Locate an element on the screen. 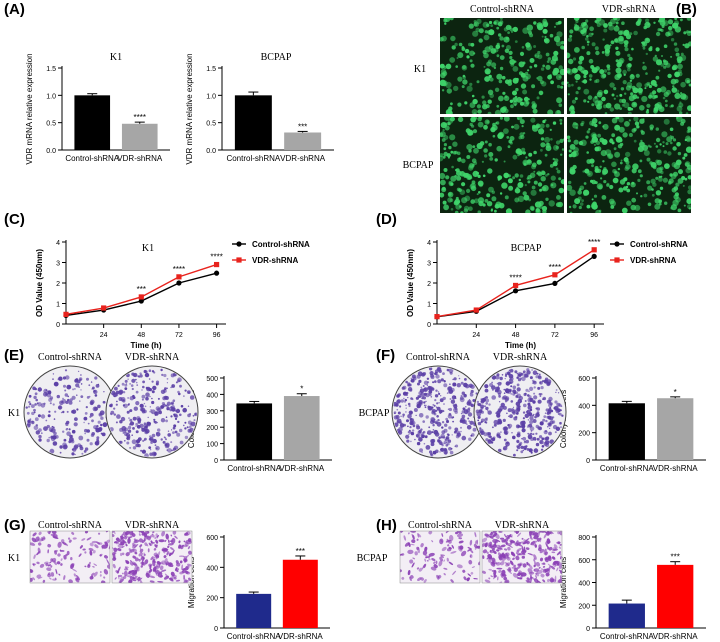 Image resolution: width=720 pixels, height=642 pixels. y-tick-label: 1.5 is located at coordinates (211, 69).